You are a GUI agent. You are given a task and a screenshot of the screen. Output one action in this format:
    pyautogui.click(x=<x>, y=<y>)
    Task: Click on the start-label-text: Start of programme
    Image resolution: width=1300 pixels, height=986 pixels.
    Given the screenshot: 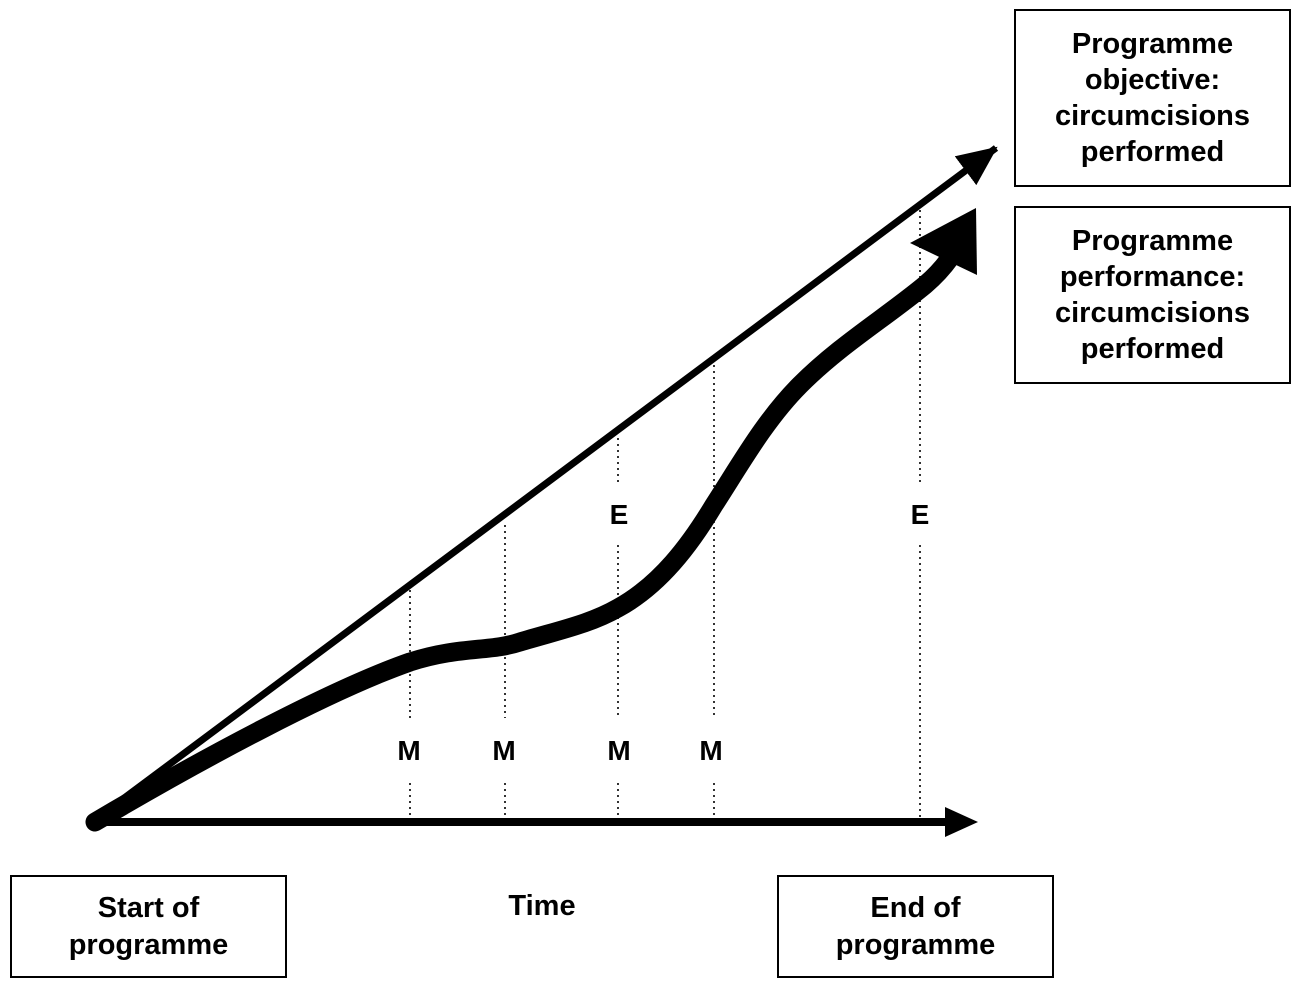 What is the action you would take?
    pyautogui.click(x=148, y=926)
    